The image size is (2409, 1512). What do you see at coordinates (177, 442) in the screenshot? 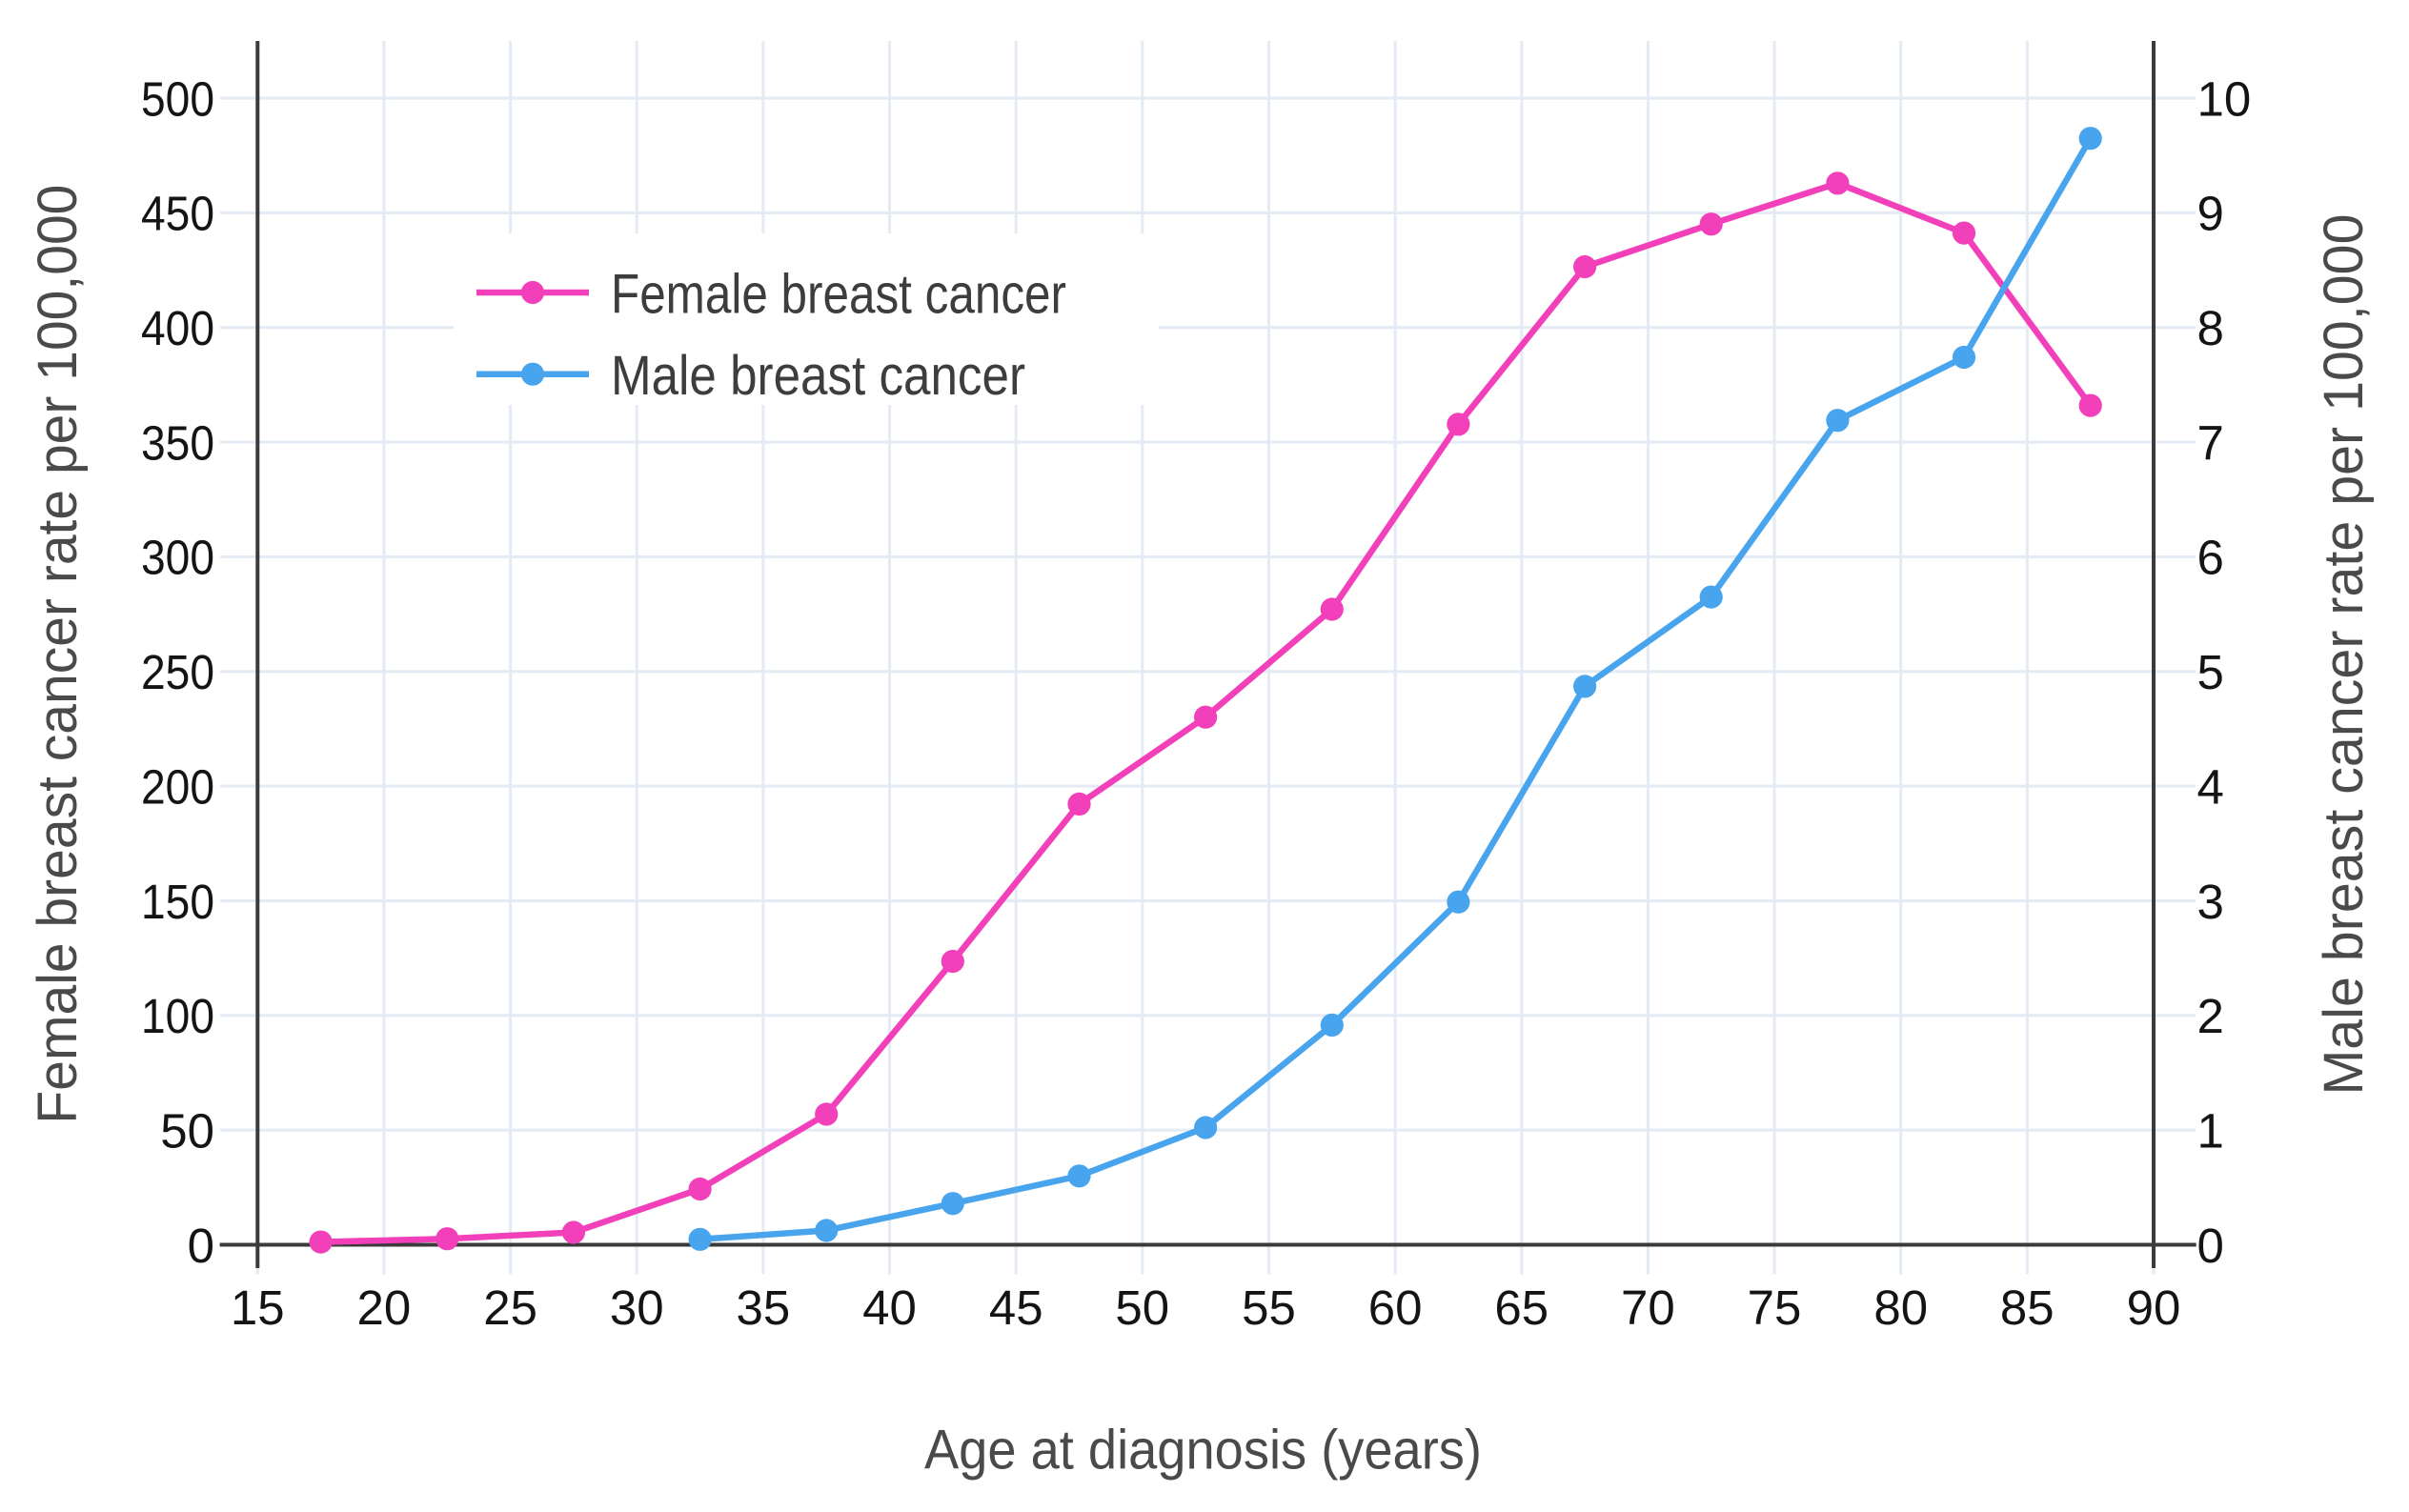
I see `svg-text: 350` at bounding box center [177, 442].